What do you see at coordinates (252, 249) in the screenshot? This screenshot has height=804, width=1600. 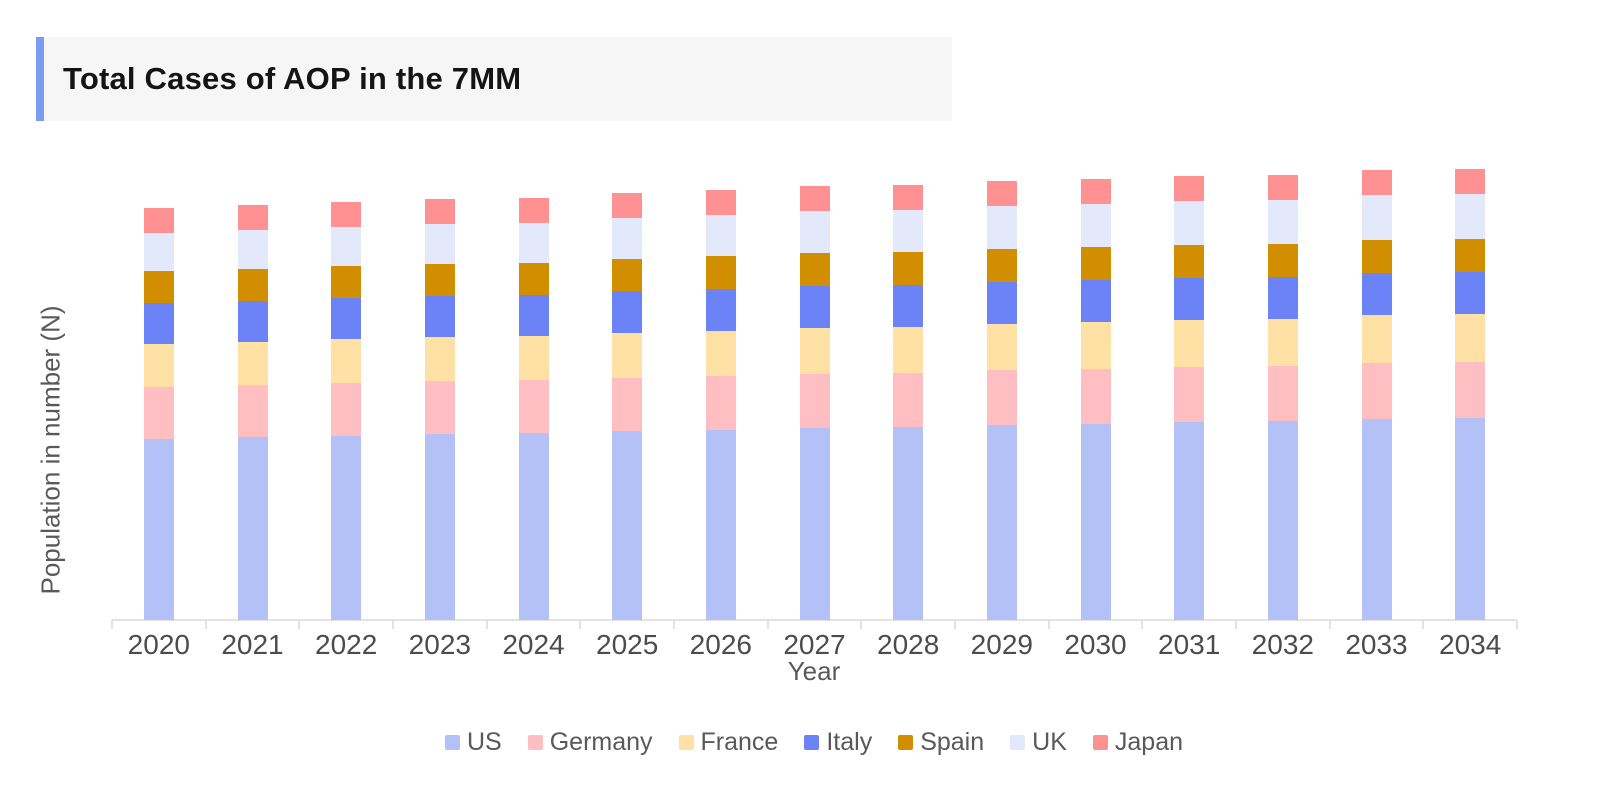 I see `bar-segment-uk-2021` at bounding box center [252, 249].